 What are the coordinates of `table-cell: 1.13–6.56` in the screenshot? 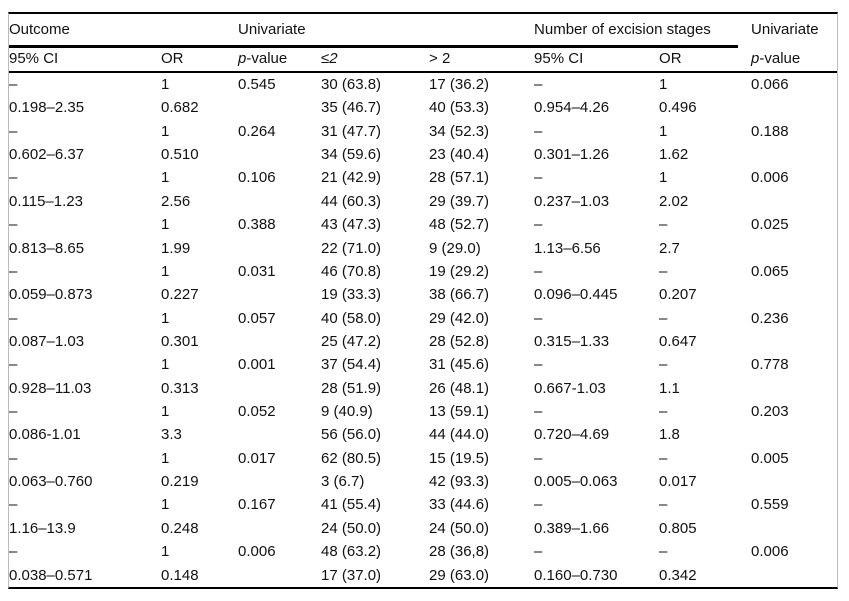 It's located at (567, 248).